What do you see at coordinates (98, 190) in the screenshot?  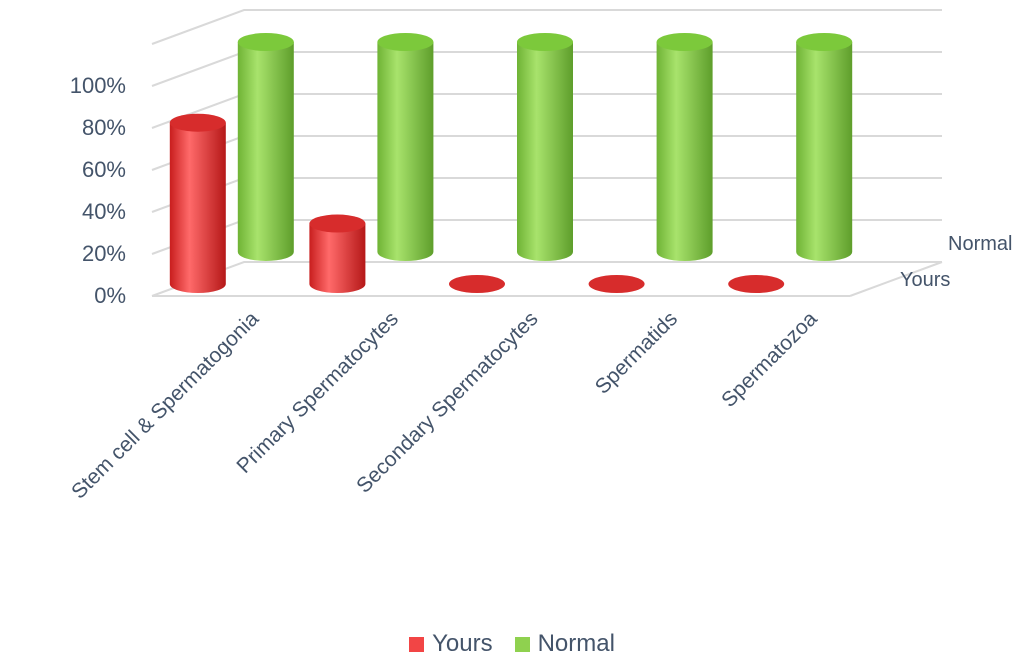 I see `y-axis-ticks: 0% 20% 40% 60% 80% 100%` at bounding box center [98, 190].